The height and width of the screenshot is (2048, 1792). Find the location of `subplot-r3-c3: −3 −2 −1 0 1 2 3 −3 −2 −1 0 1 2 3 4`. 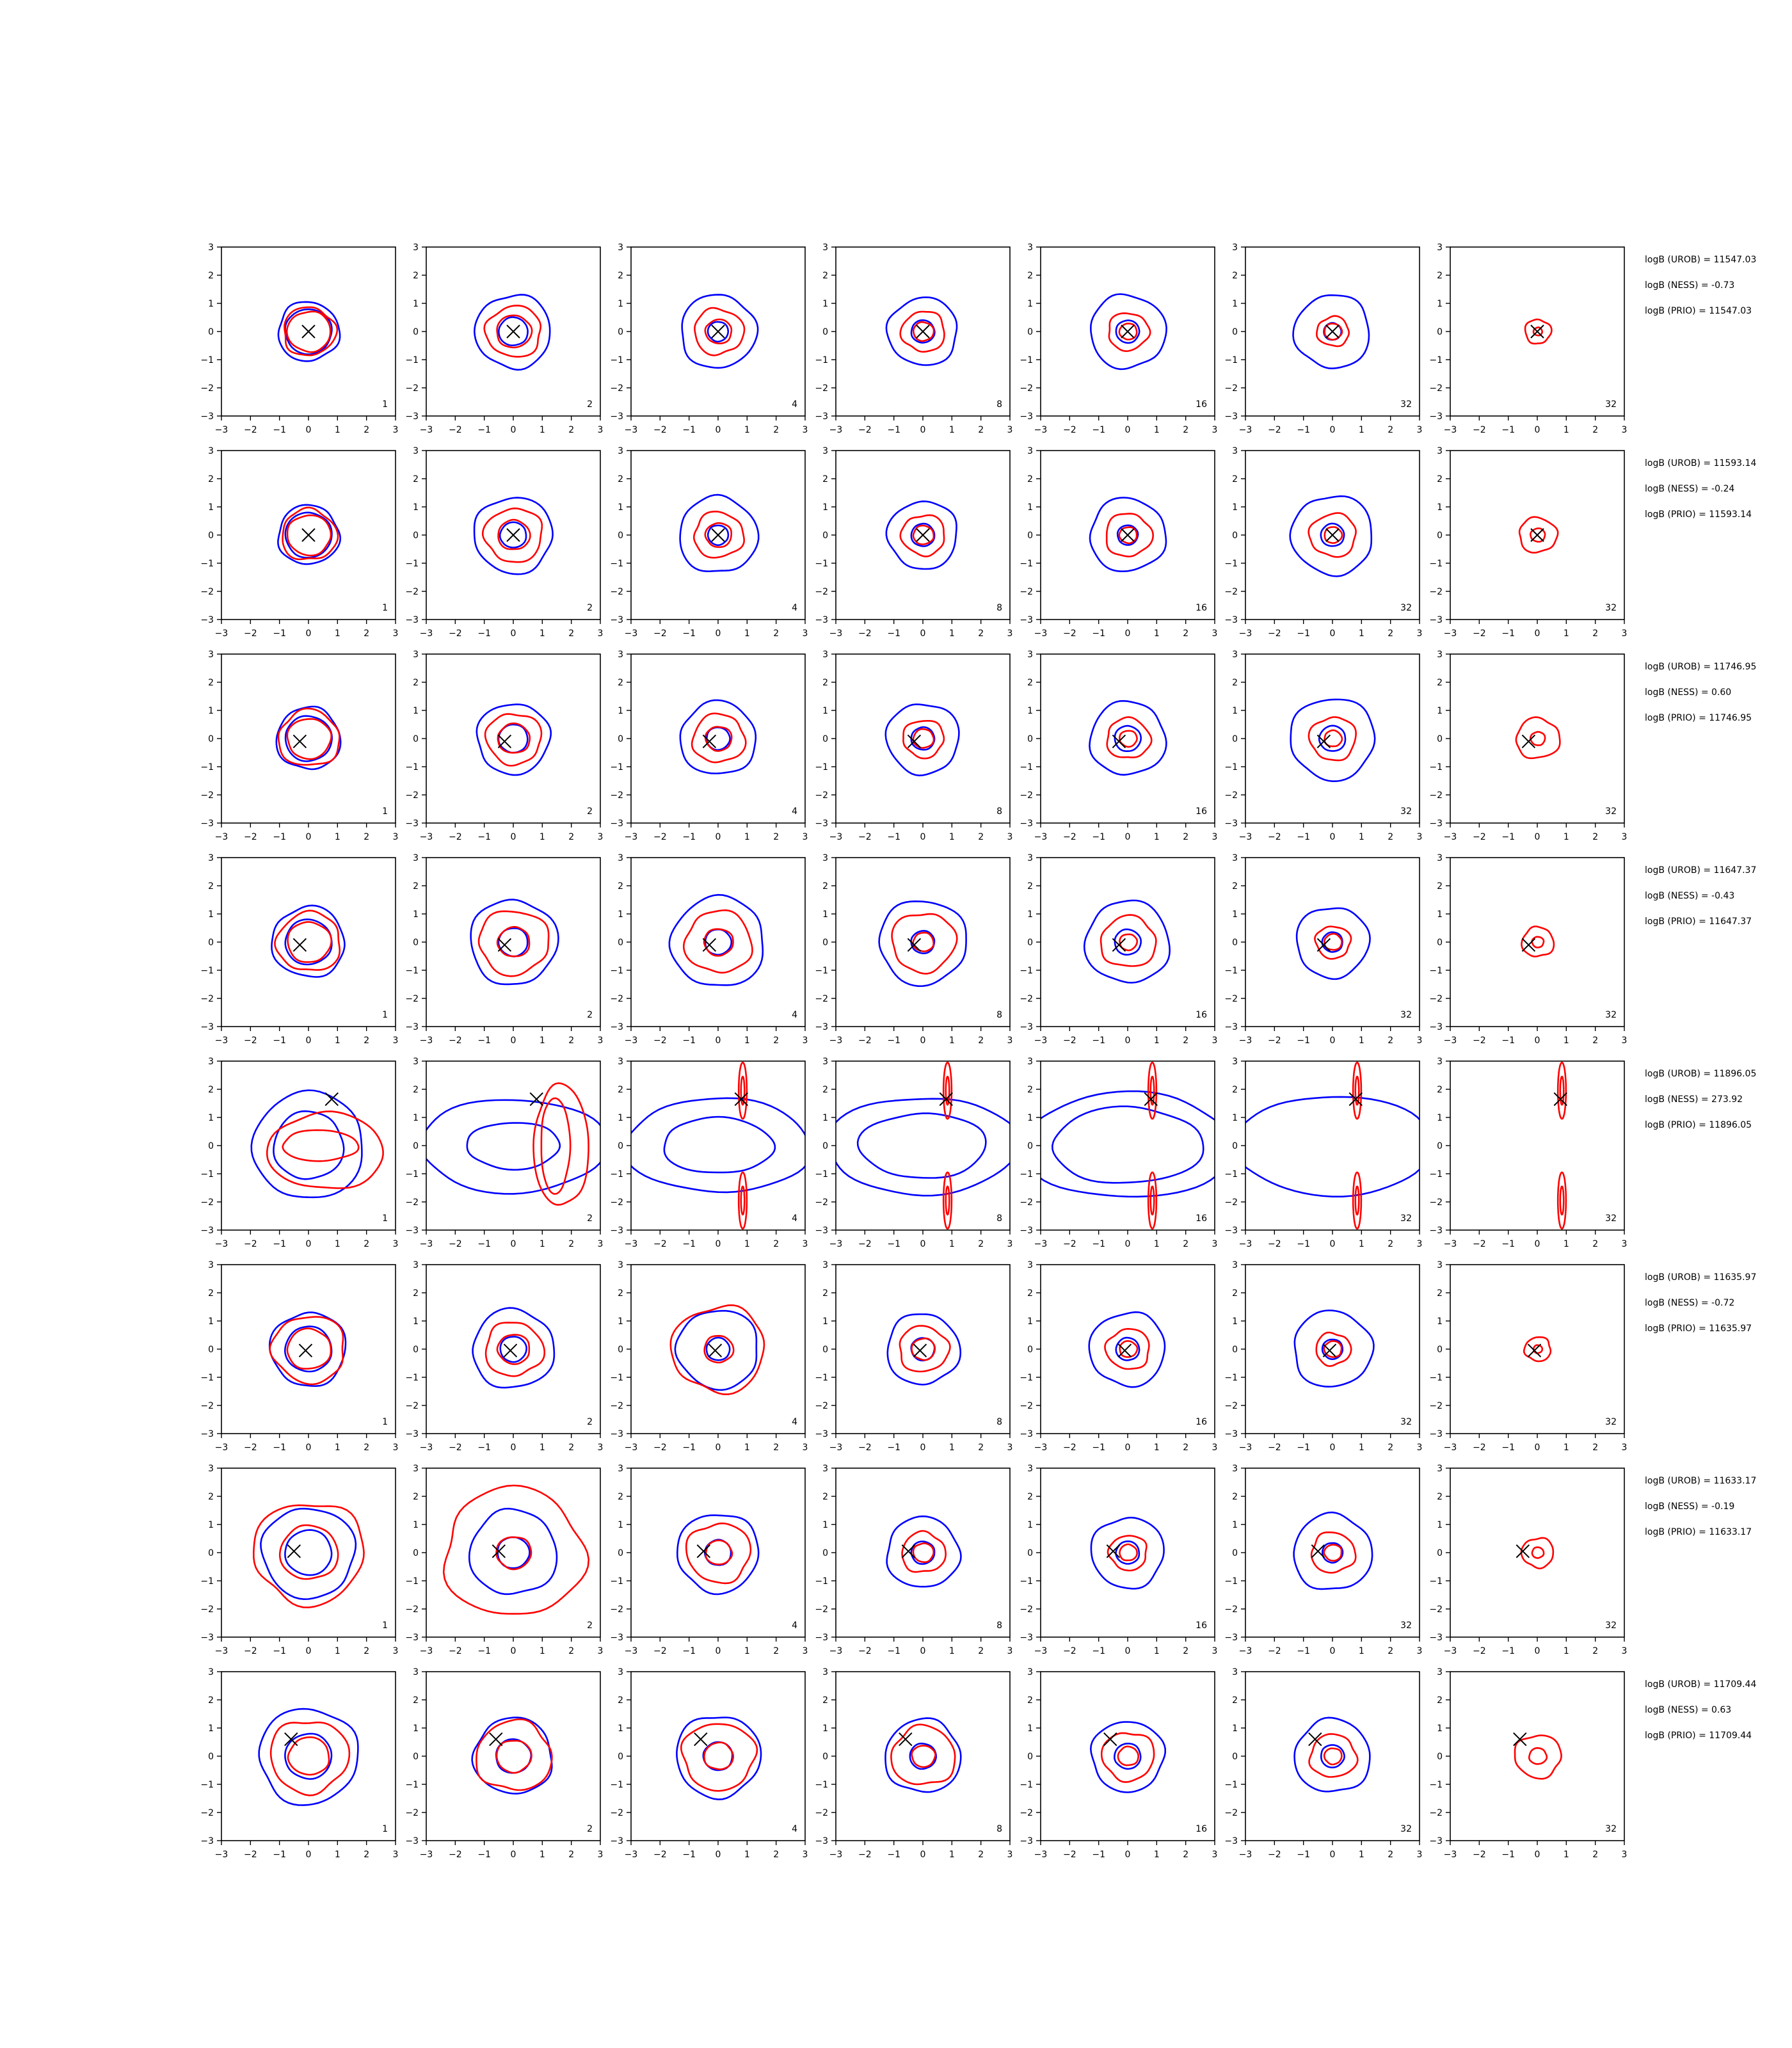

subplot-r3-c3: −3 −2 −1 0 1 2 3 −3 −2 −1 0 1 2 3 4 is located at coordinates (709, 746).